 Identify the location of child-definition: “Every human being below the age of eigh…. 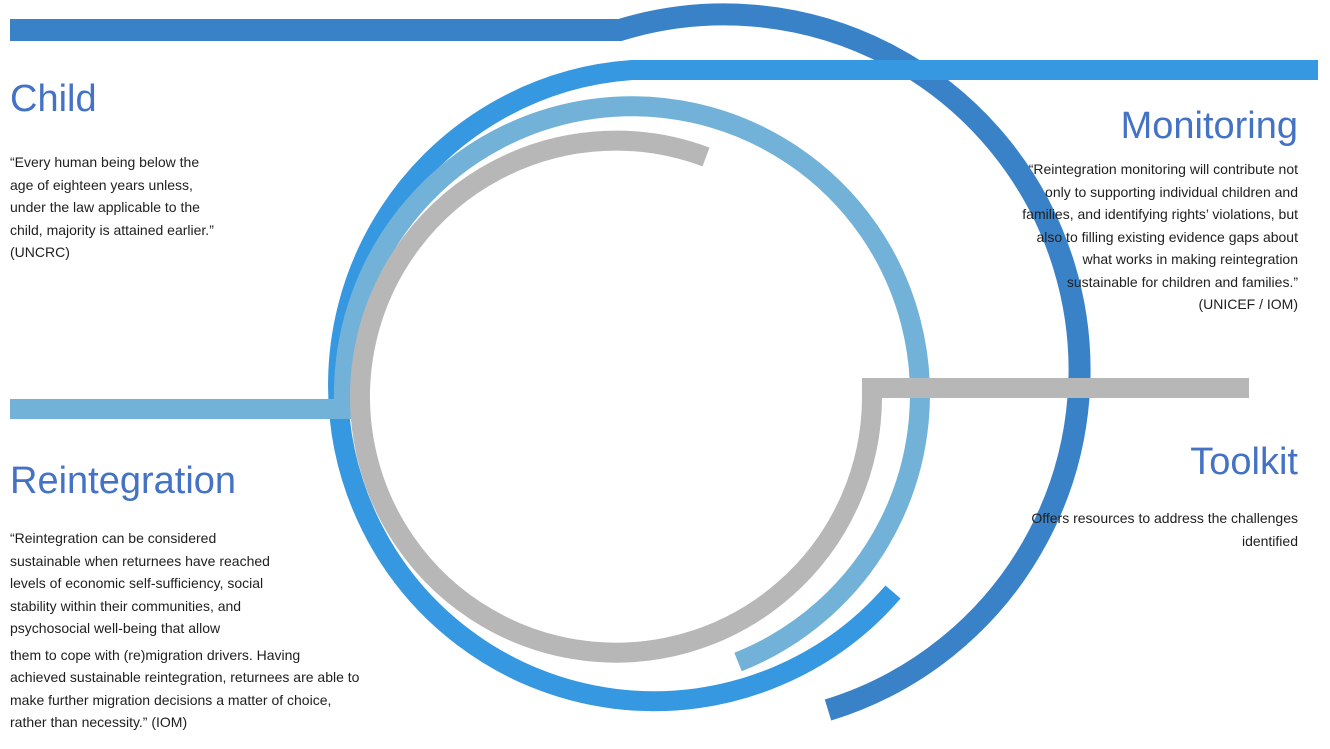
(160, 207).